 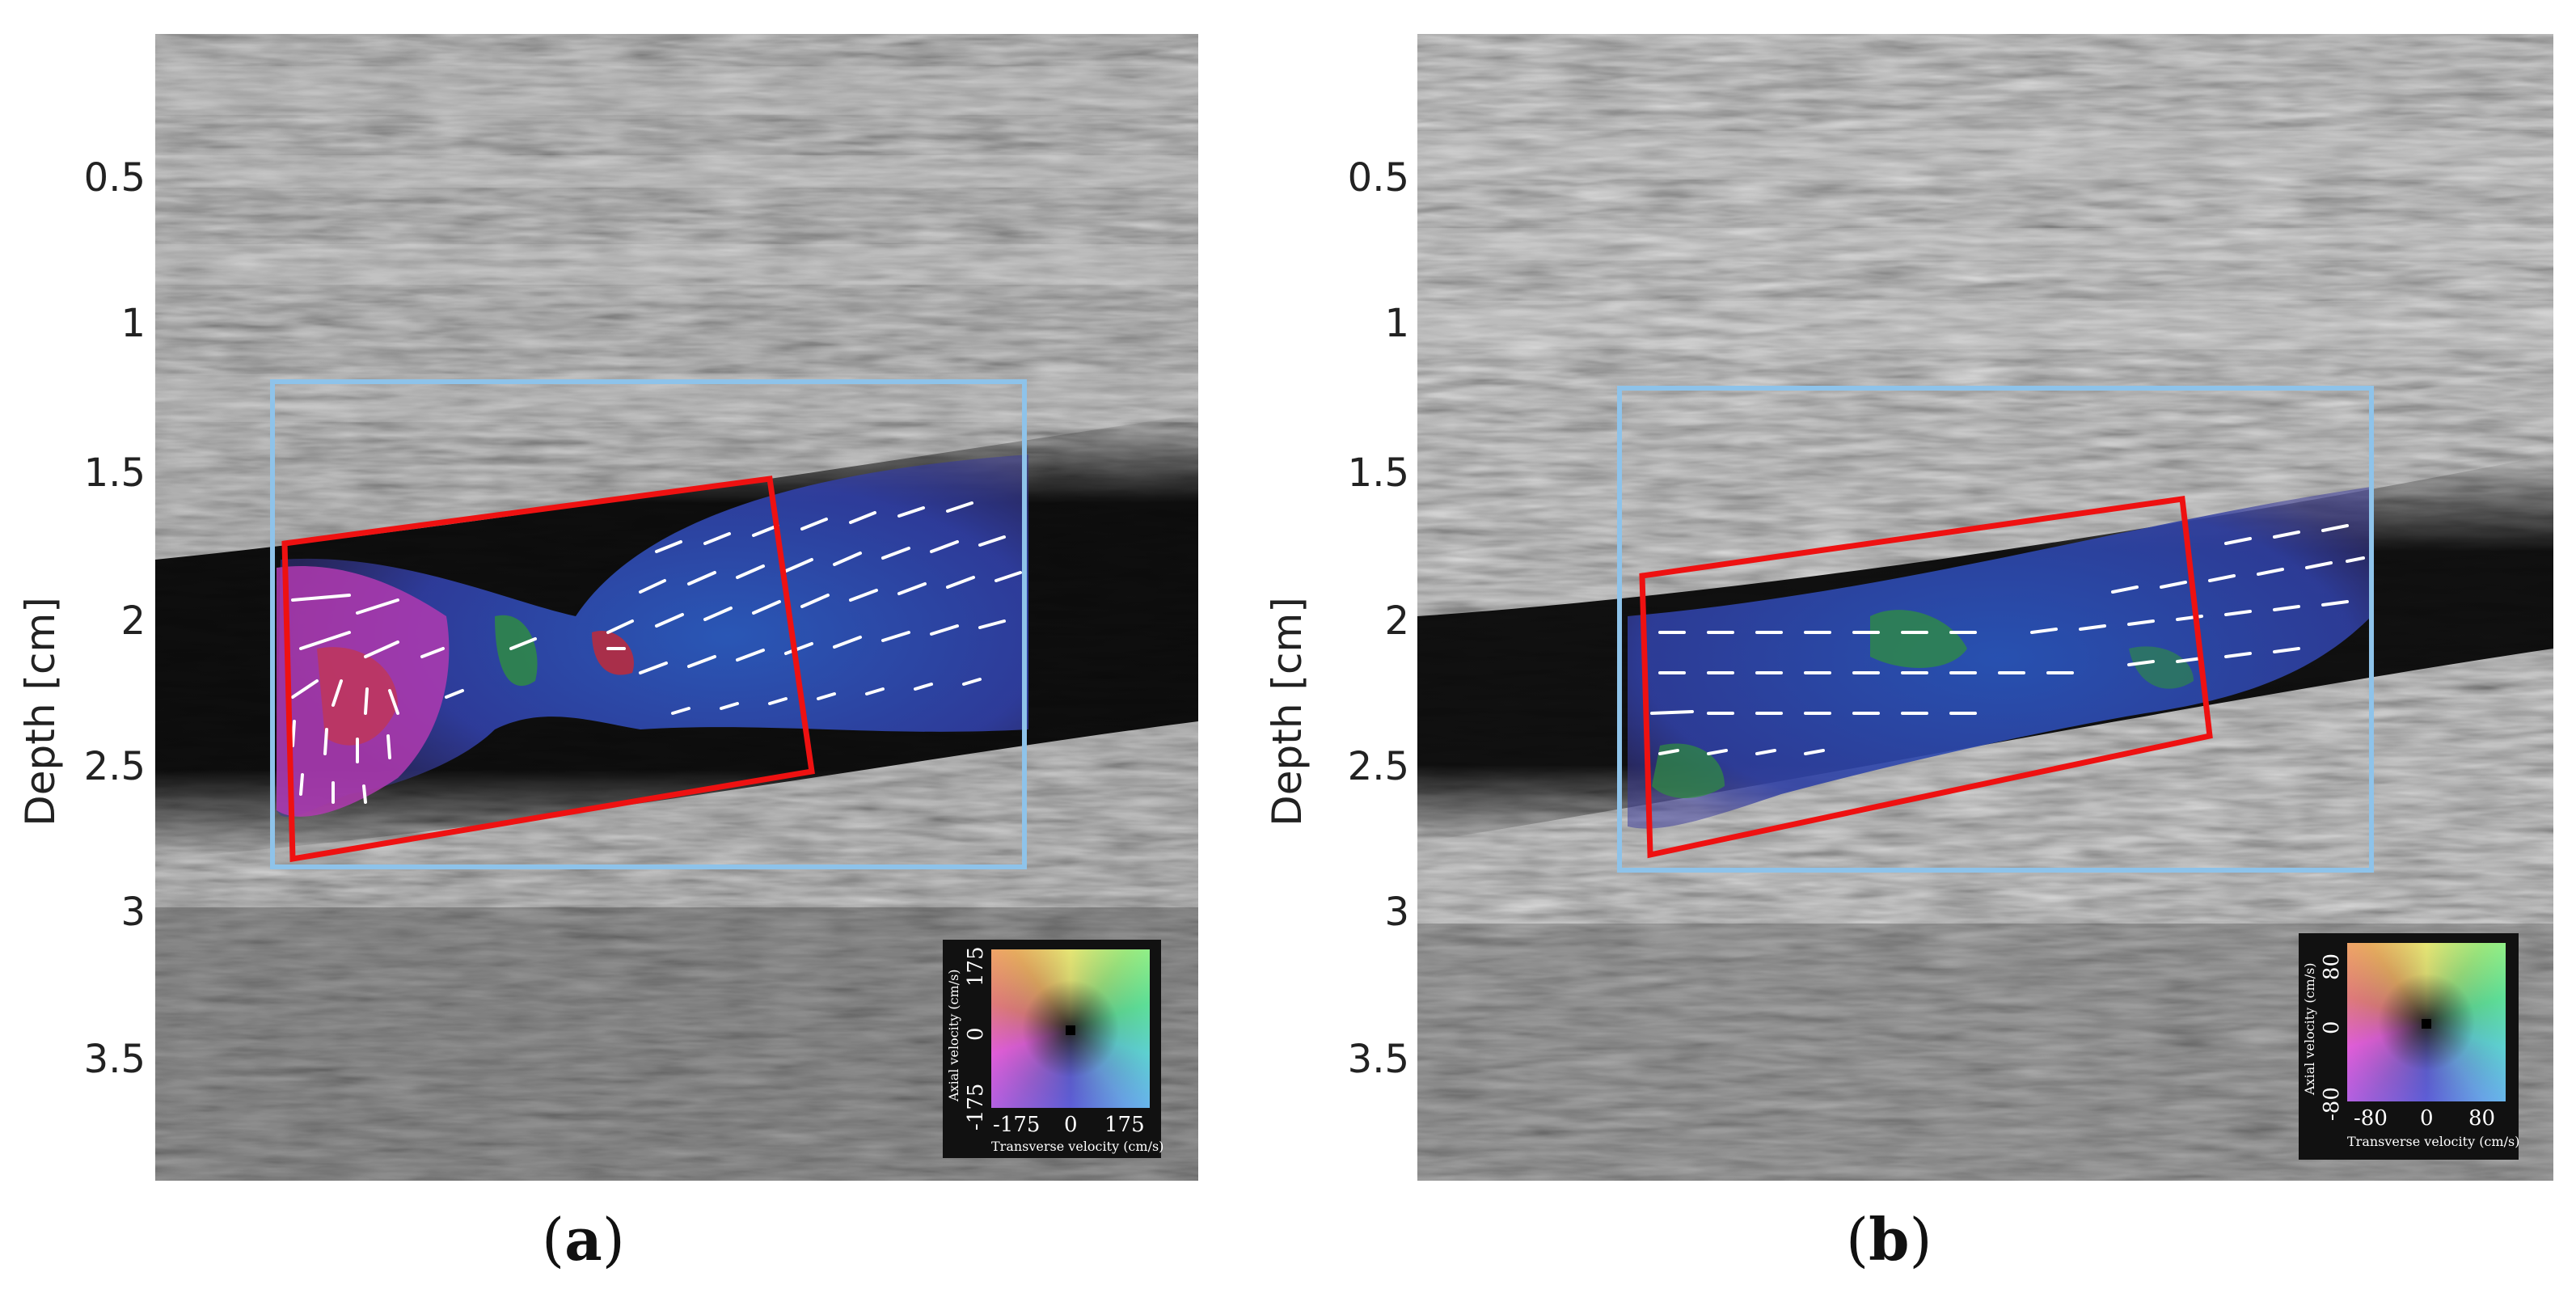 I want to click on legend-y-tick: 80, so click(x=2332, y=967).